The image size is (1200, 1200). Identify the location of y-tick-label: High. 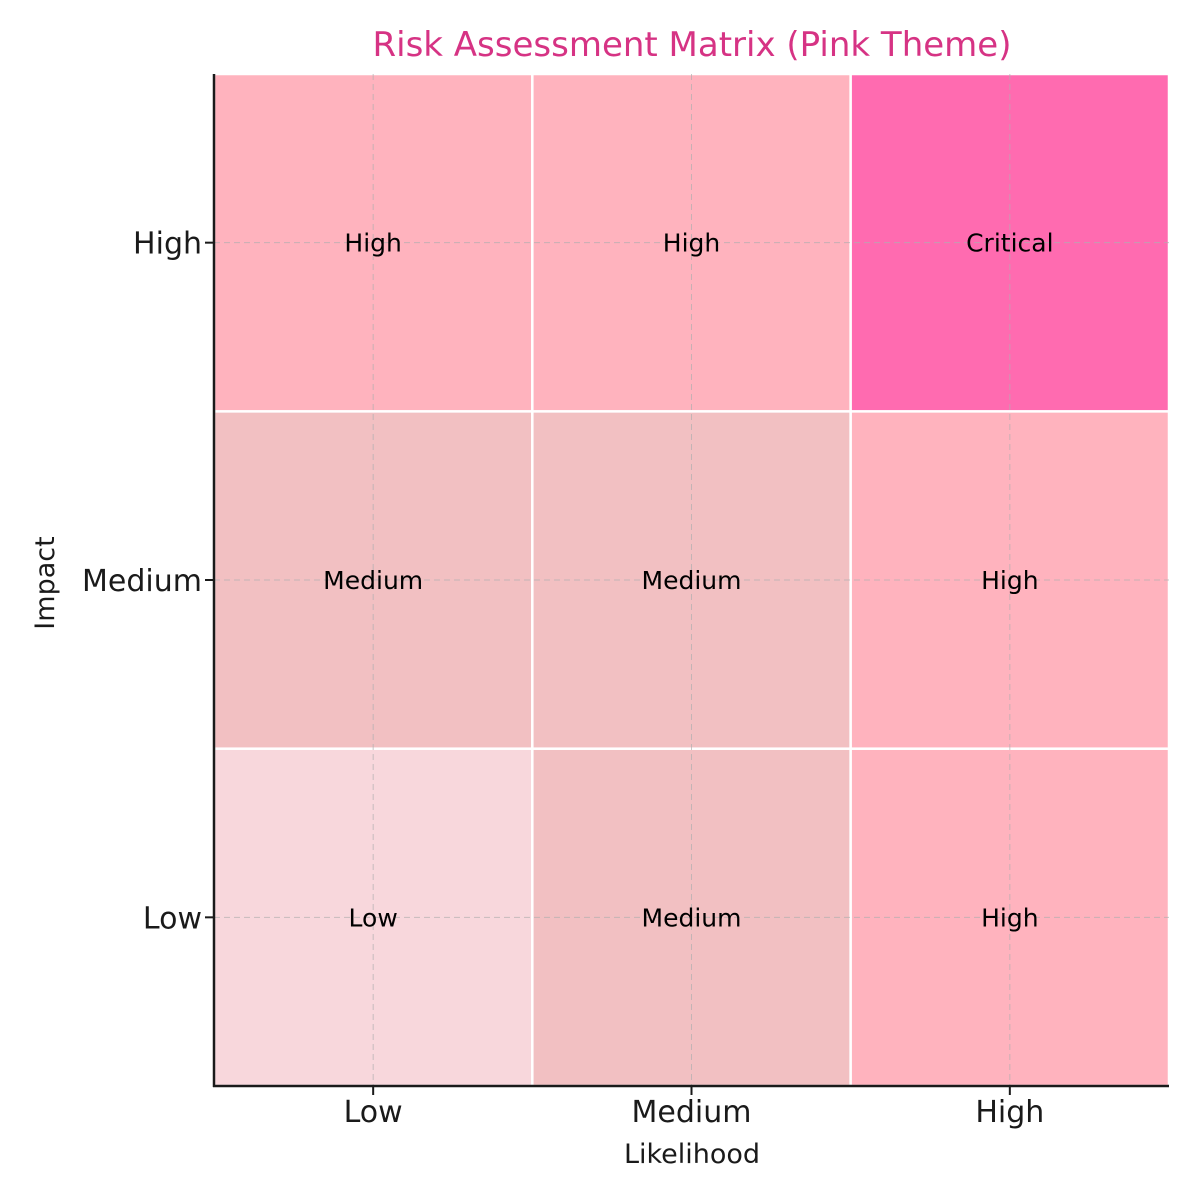
(167, 244).